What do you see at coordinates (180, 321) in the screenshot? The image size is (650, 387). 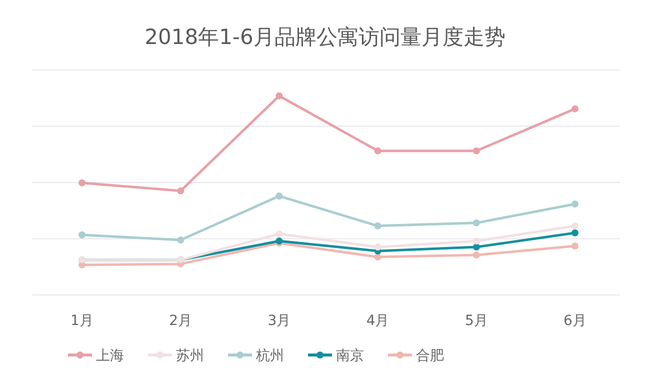 I see `x-tick-label: 2月` at bounding box center [180, 321].